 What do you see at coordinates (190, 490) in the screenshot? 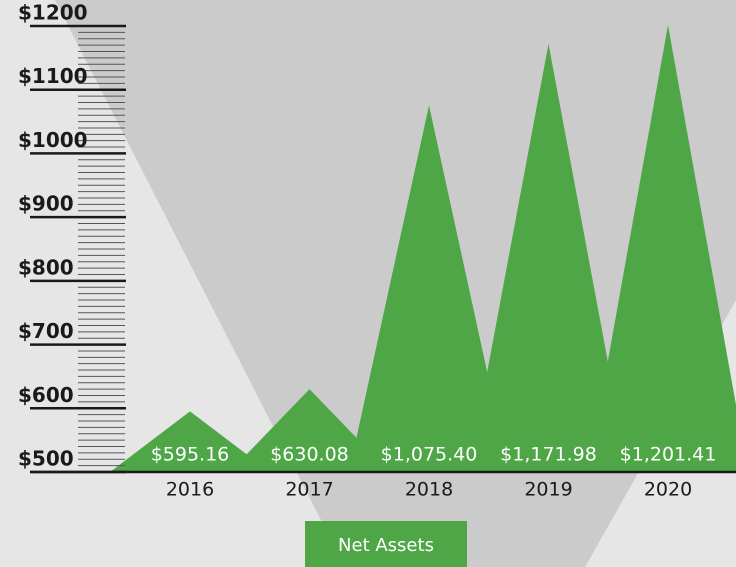
I see `x-tick-label: 2016` at bounding box center [190, 490].